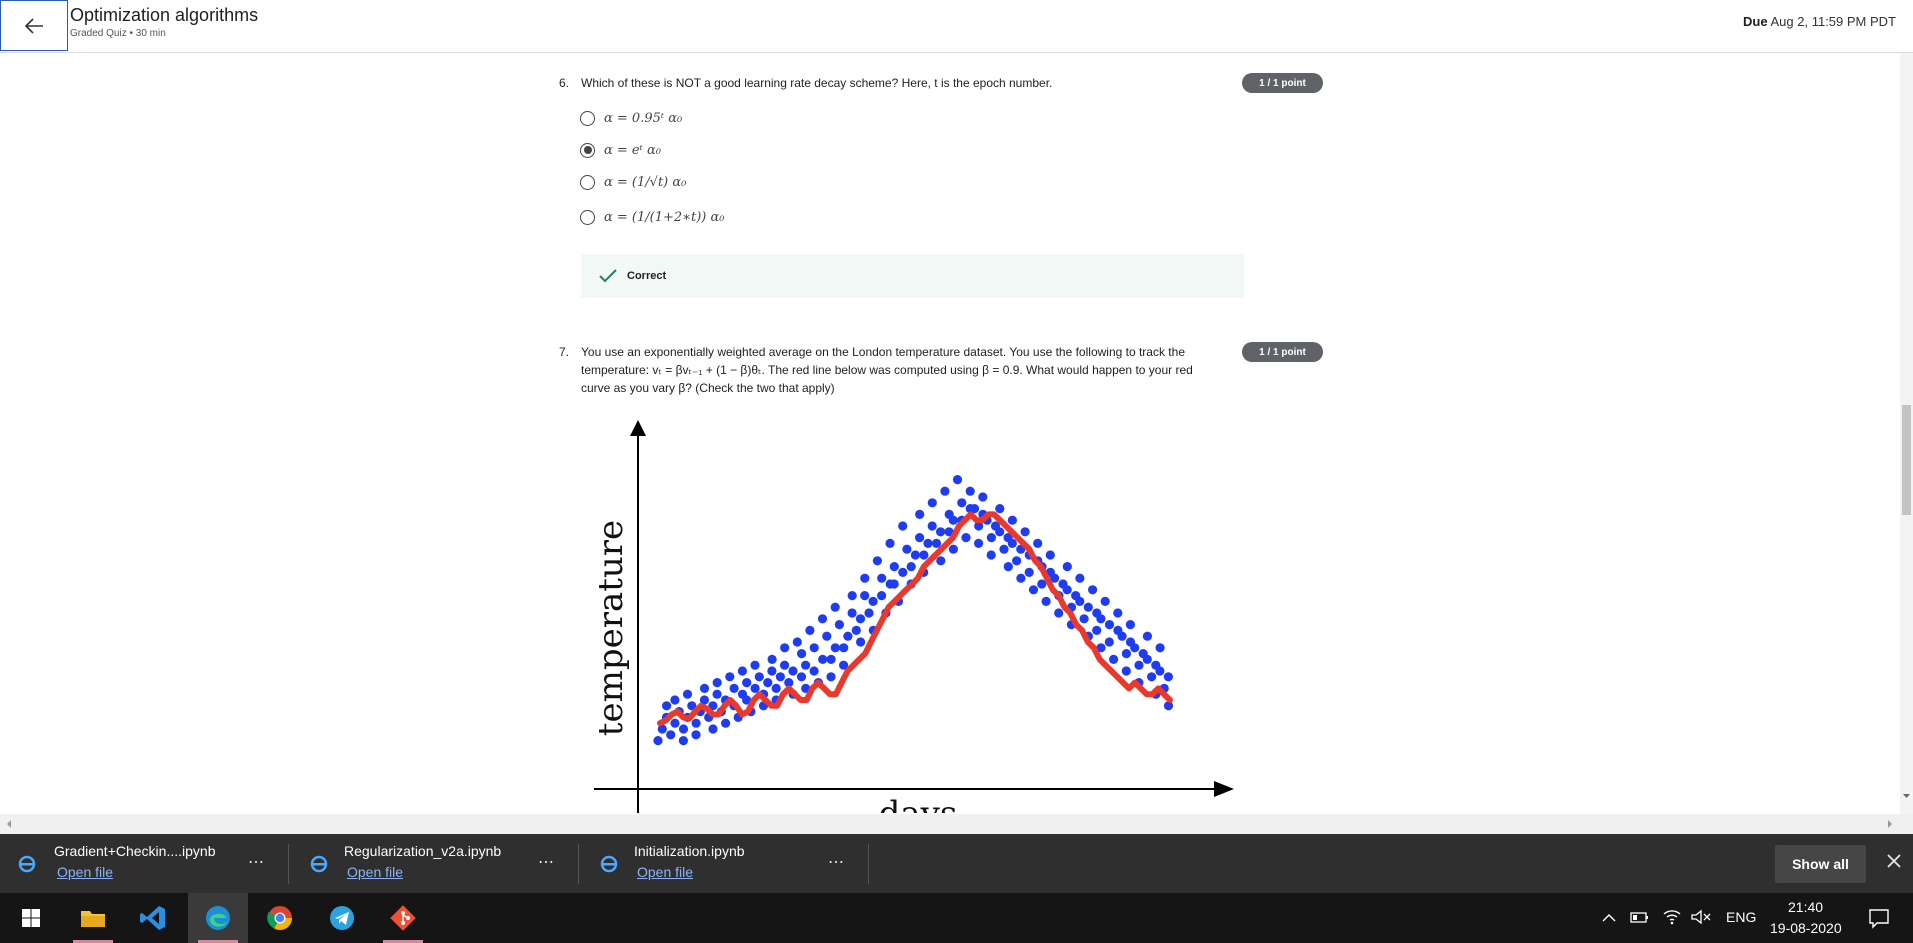 Image resolution: width=1913 pixels, height=943 pixels. Describe the element at coordinates (1640, 917) in the screenshot. I see `battery-icon` at that location.